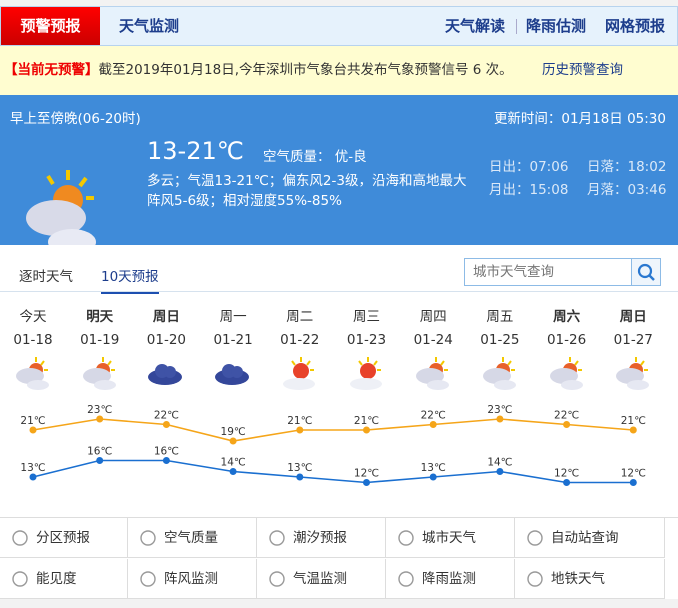 The image size is (678, 608). Describe the element at coordinates (56, 578) in the screenshot. I see `link-label: 能见度` at that location.